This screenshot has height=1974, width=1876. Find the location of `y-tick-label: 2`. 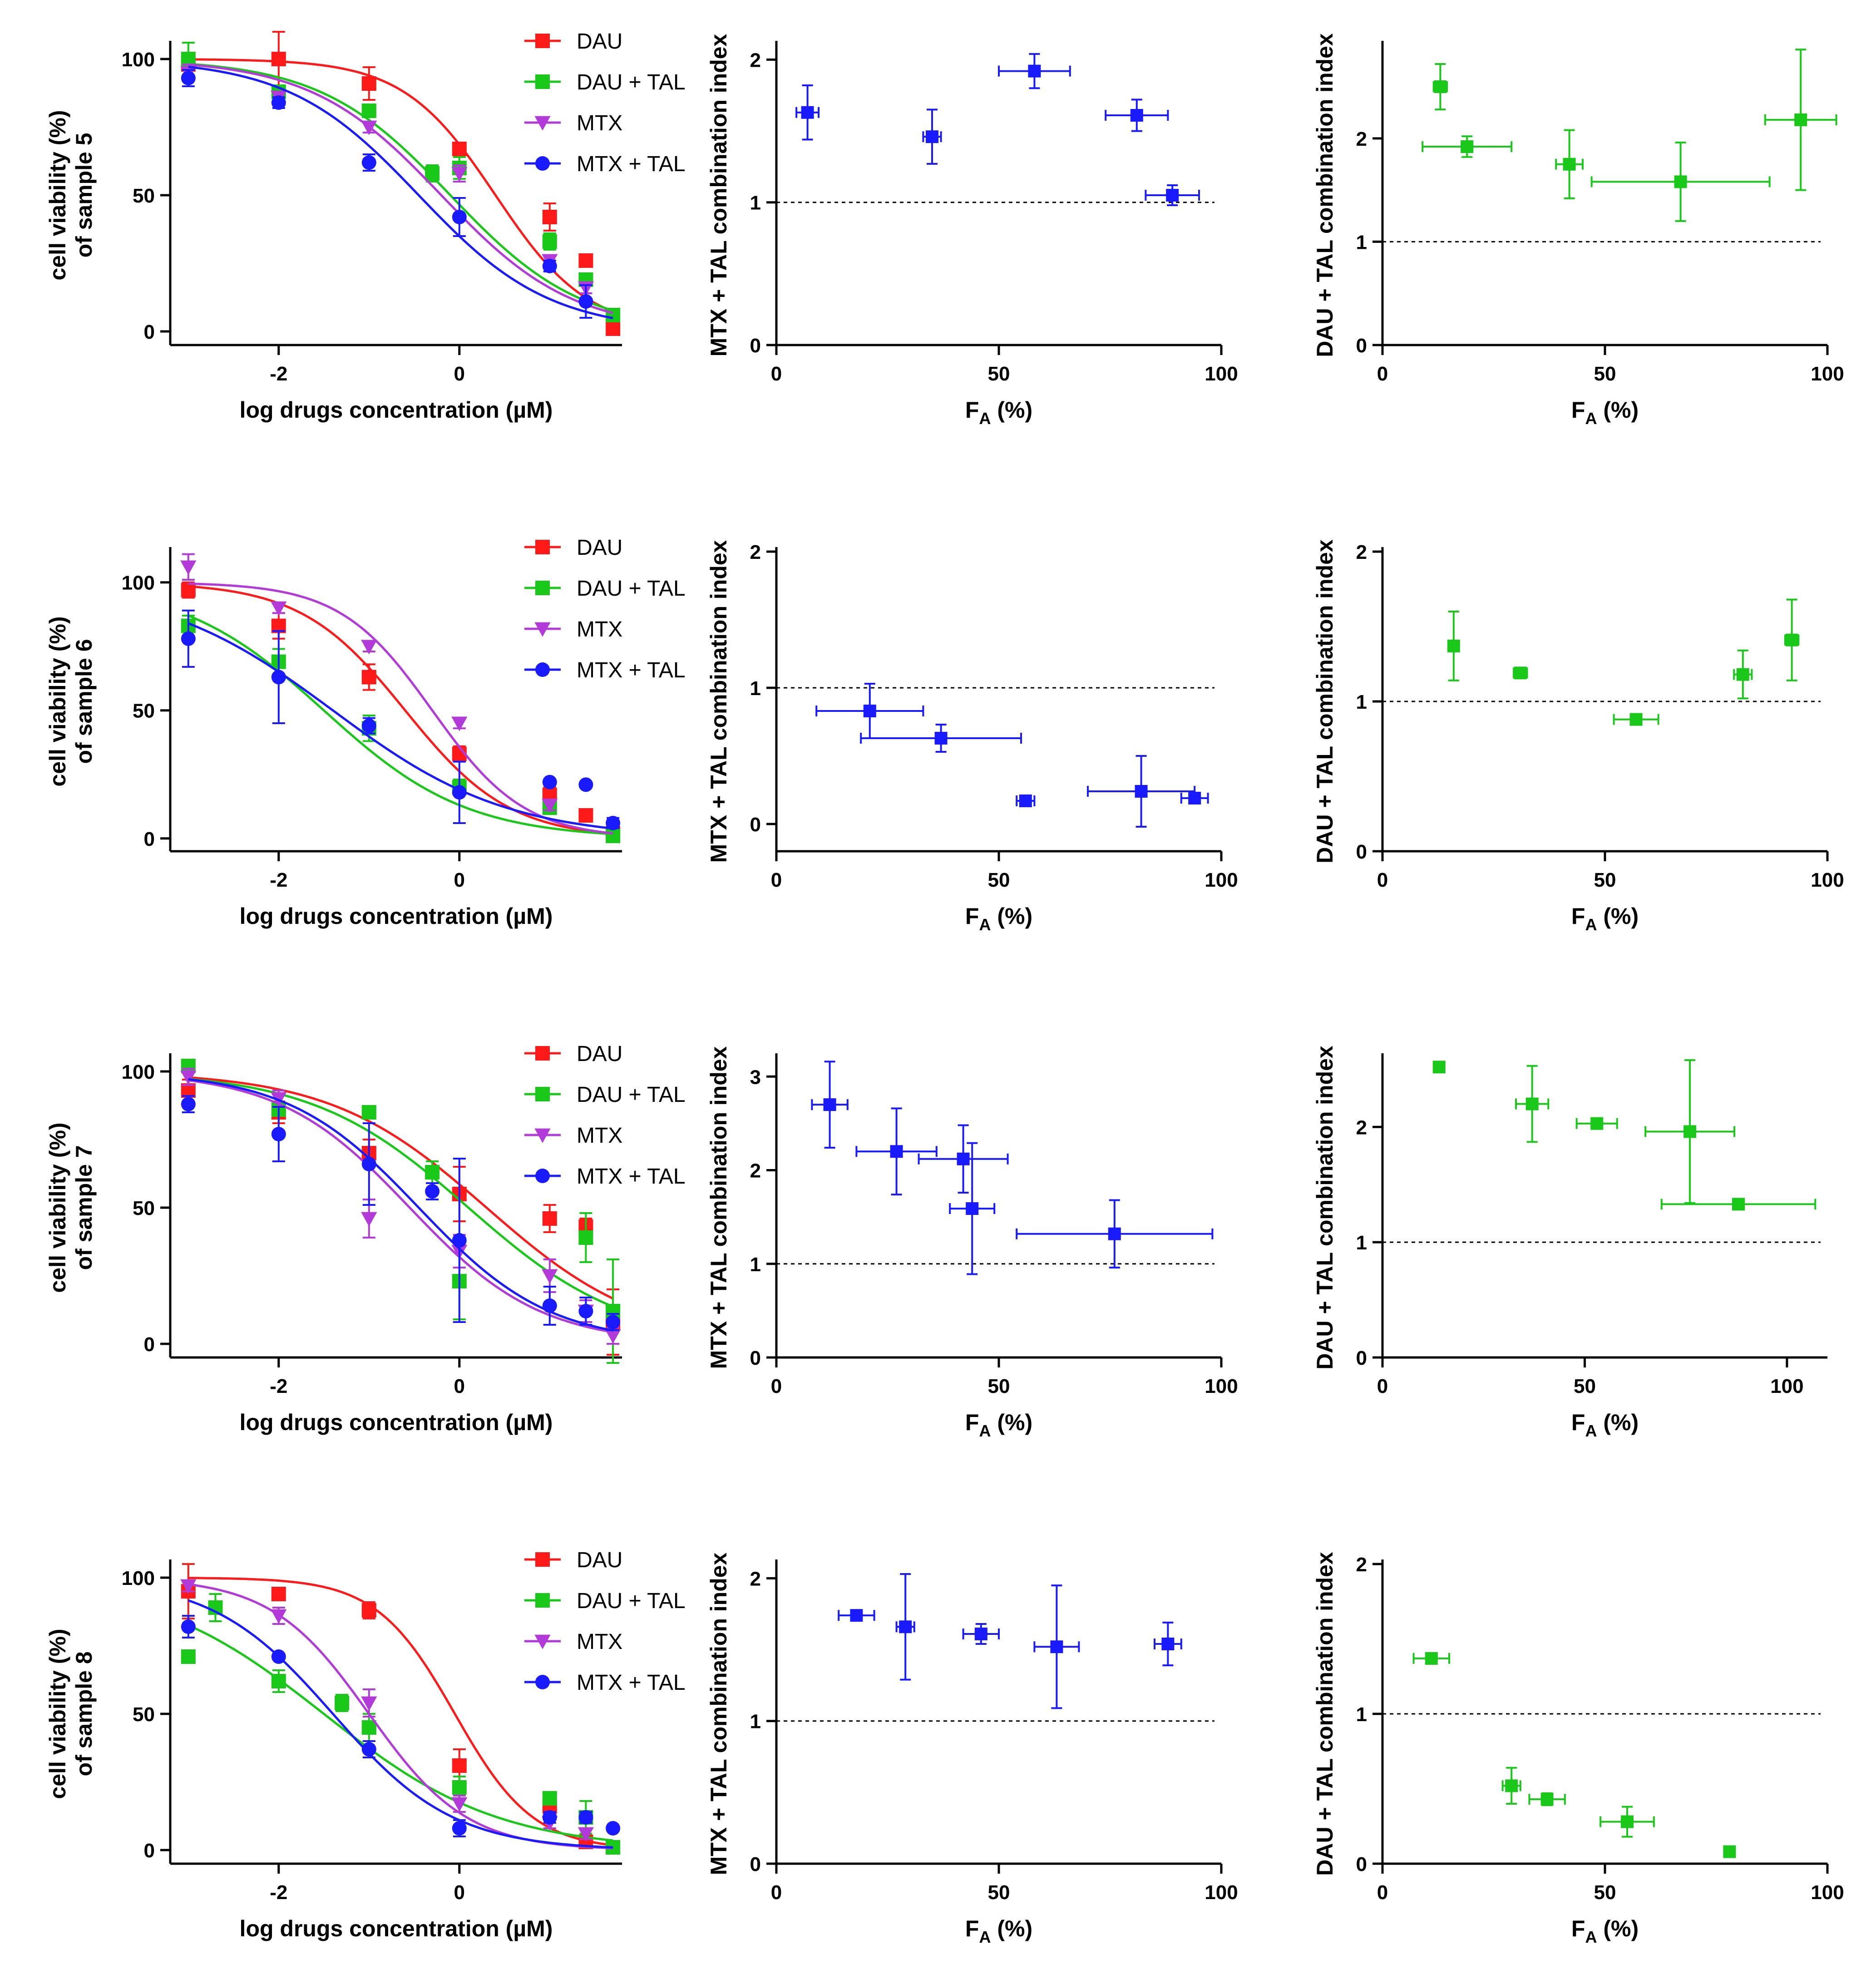

y-tick-label: 2 is located at coordinates (755, 1579).